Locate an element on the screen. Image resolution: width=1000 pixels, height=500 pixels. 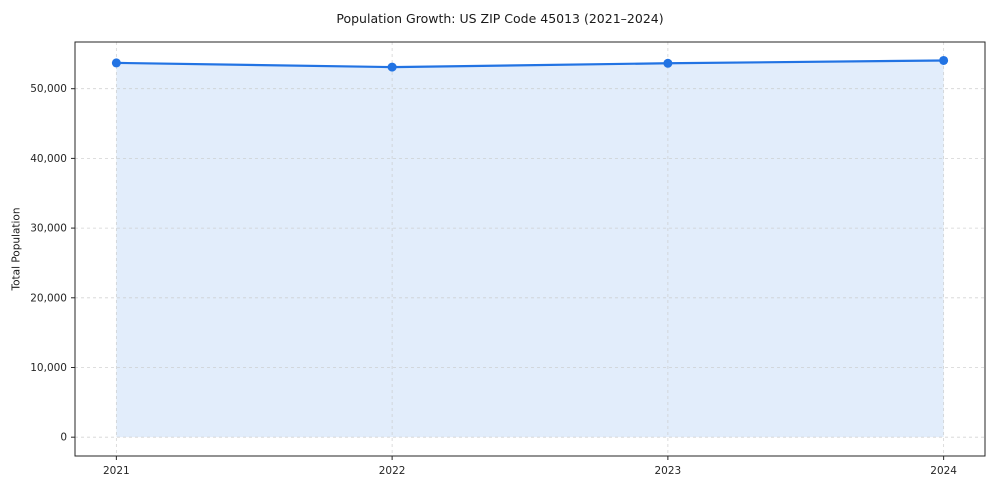
y-tick-label: 40,000 is located at coordinates (48, 159).